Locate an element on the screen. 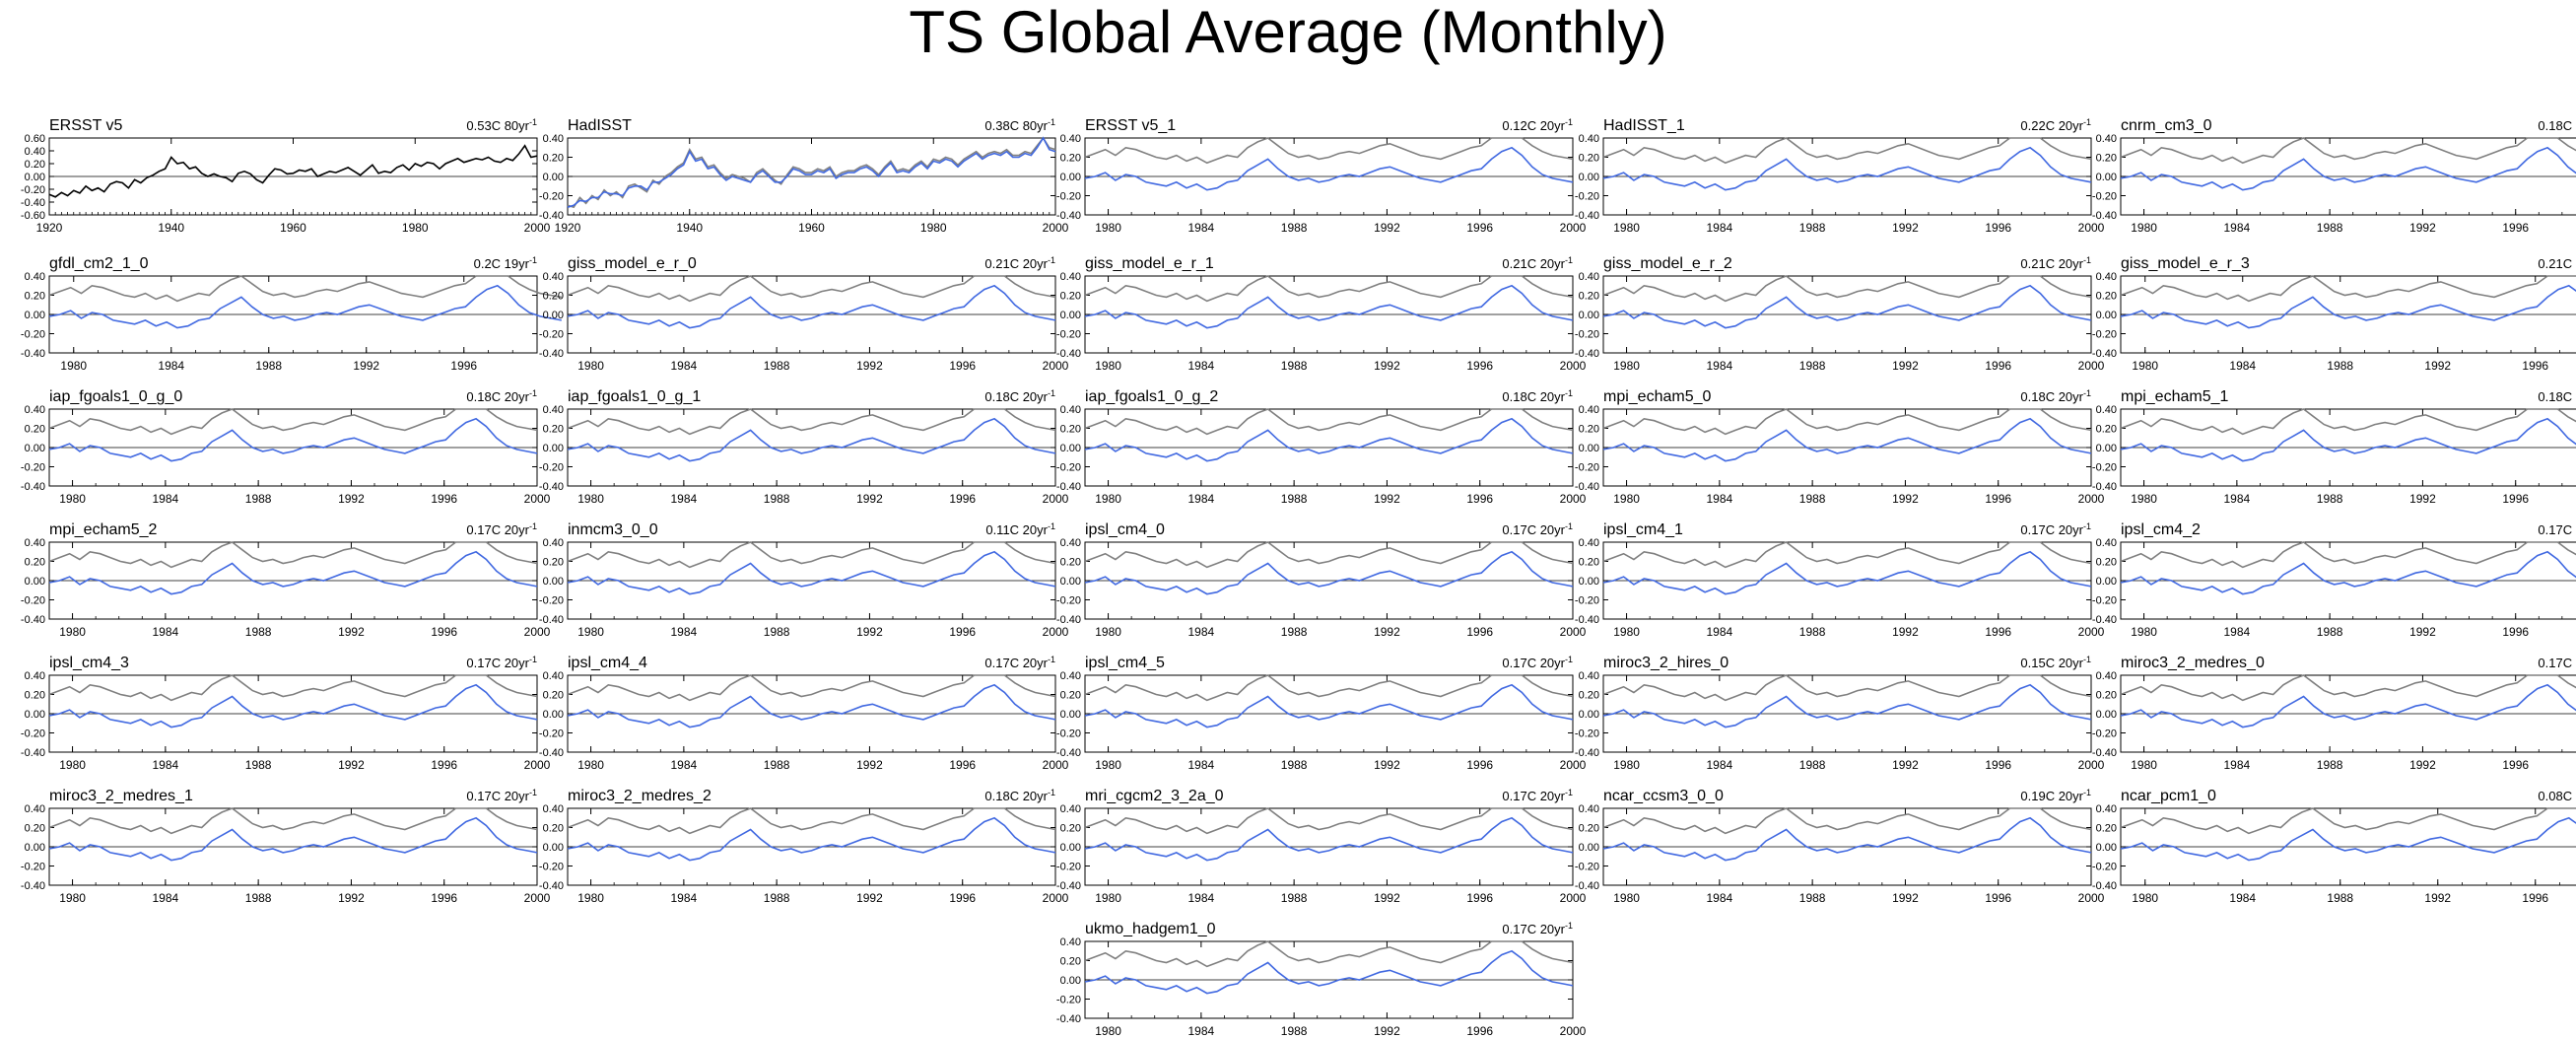 The height and width of the screenshot is (1039, 2576). panel-title: HadISST is located at coordinates (600, 125).